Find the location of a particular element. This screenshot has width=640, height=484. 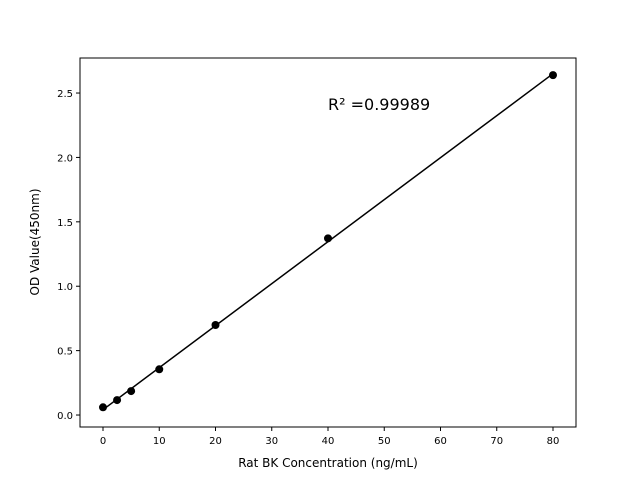

y-tick-label: 0.5 is located at coordinates (65, 352).